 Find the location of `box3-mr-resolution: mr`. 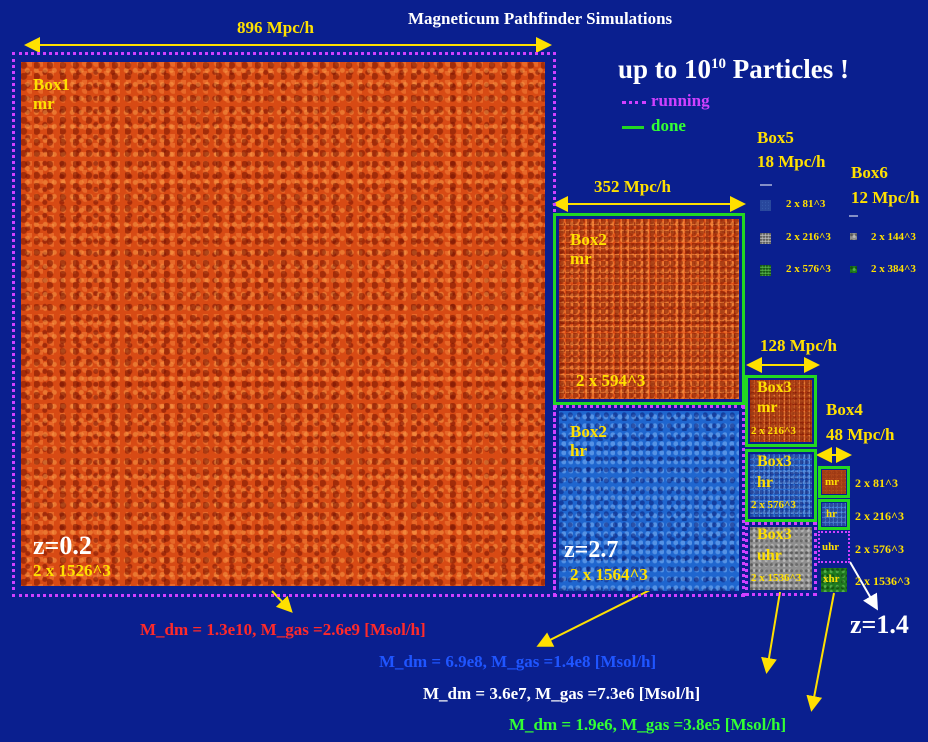

box3-mr-resolution: mr is located at coordinates (767, 407).